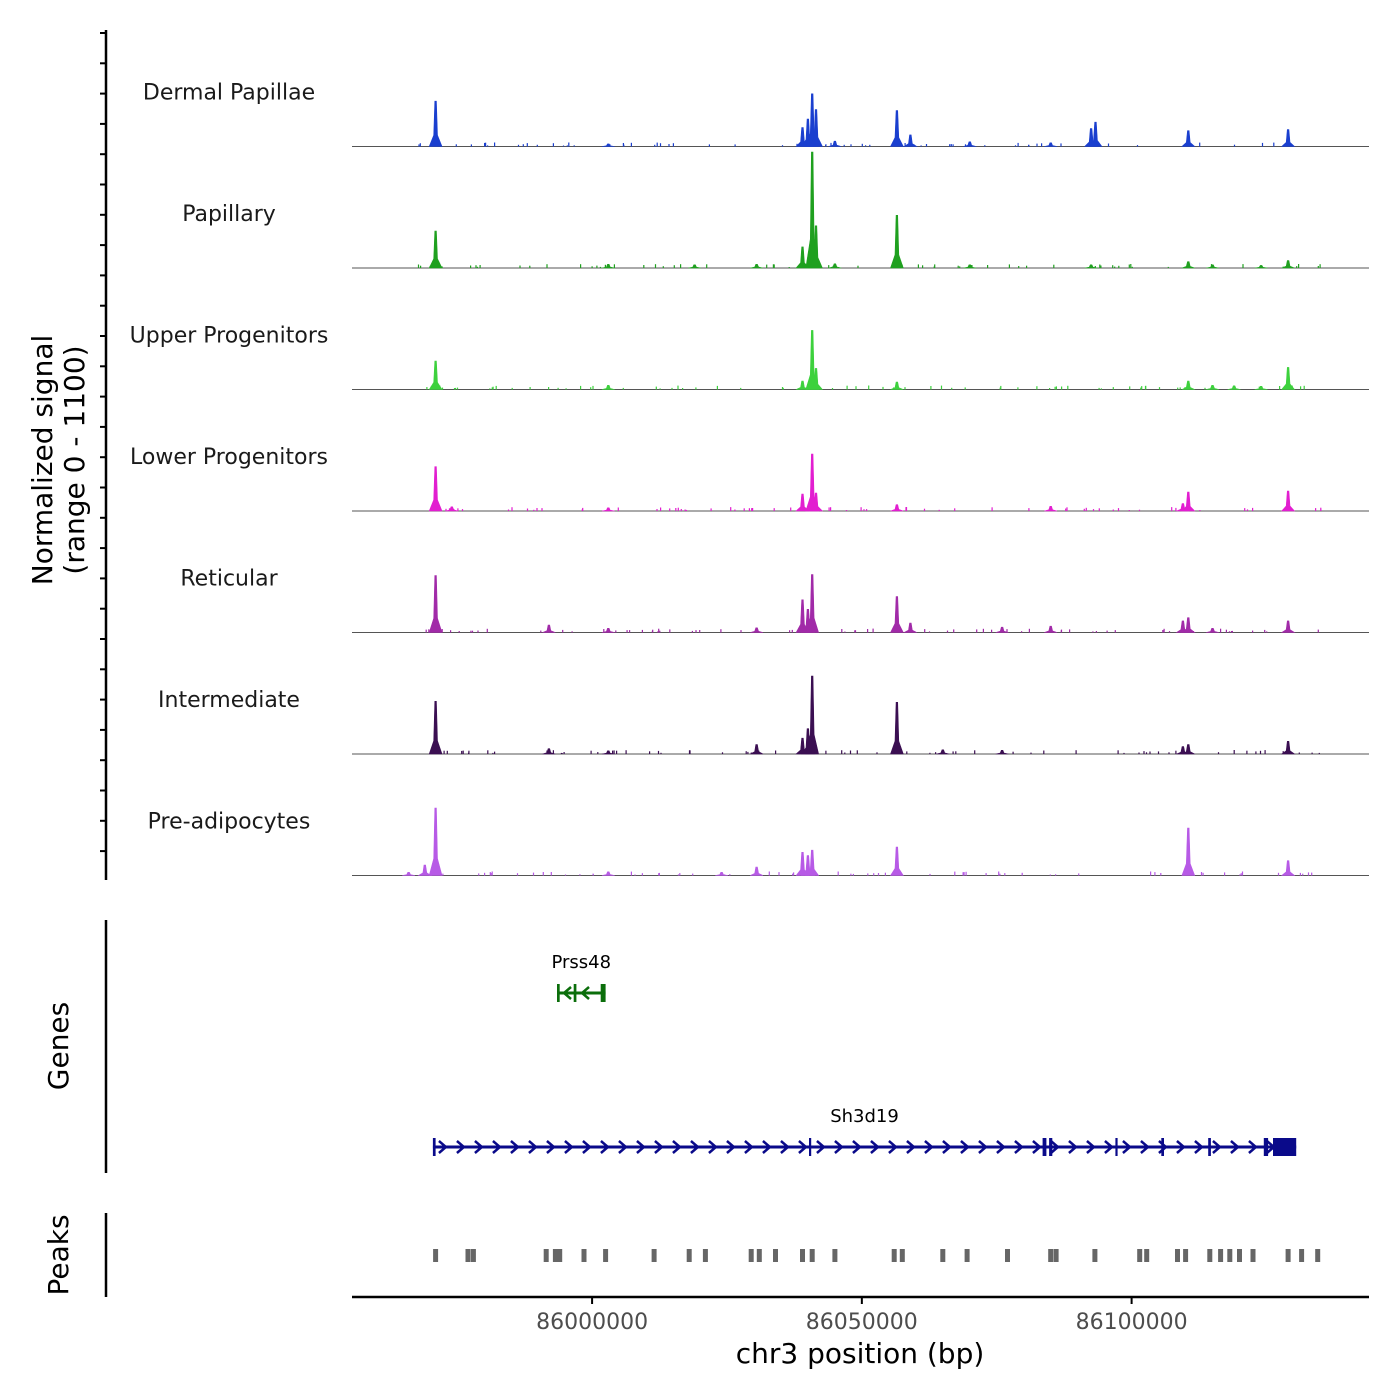 The width and height of the screenshot is (1400, 1400). What do you see at coordinates (864, 1116) in the screenshot?
I see `gene-label: Sh3d19` at bounding box center [864, 1116].